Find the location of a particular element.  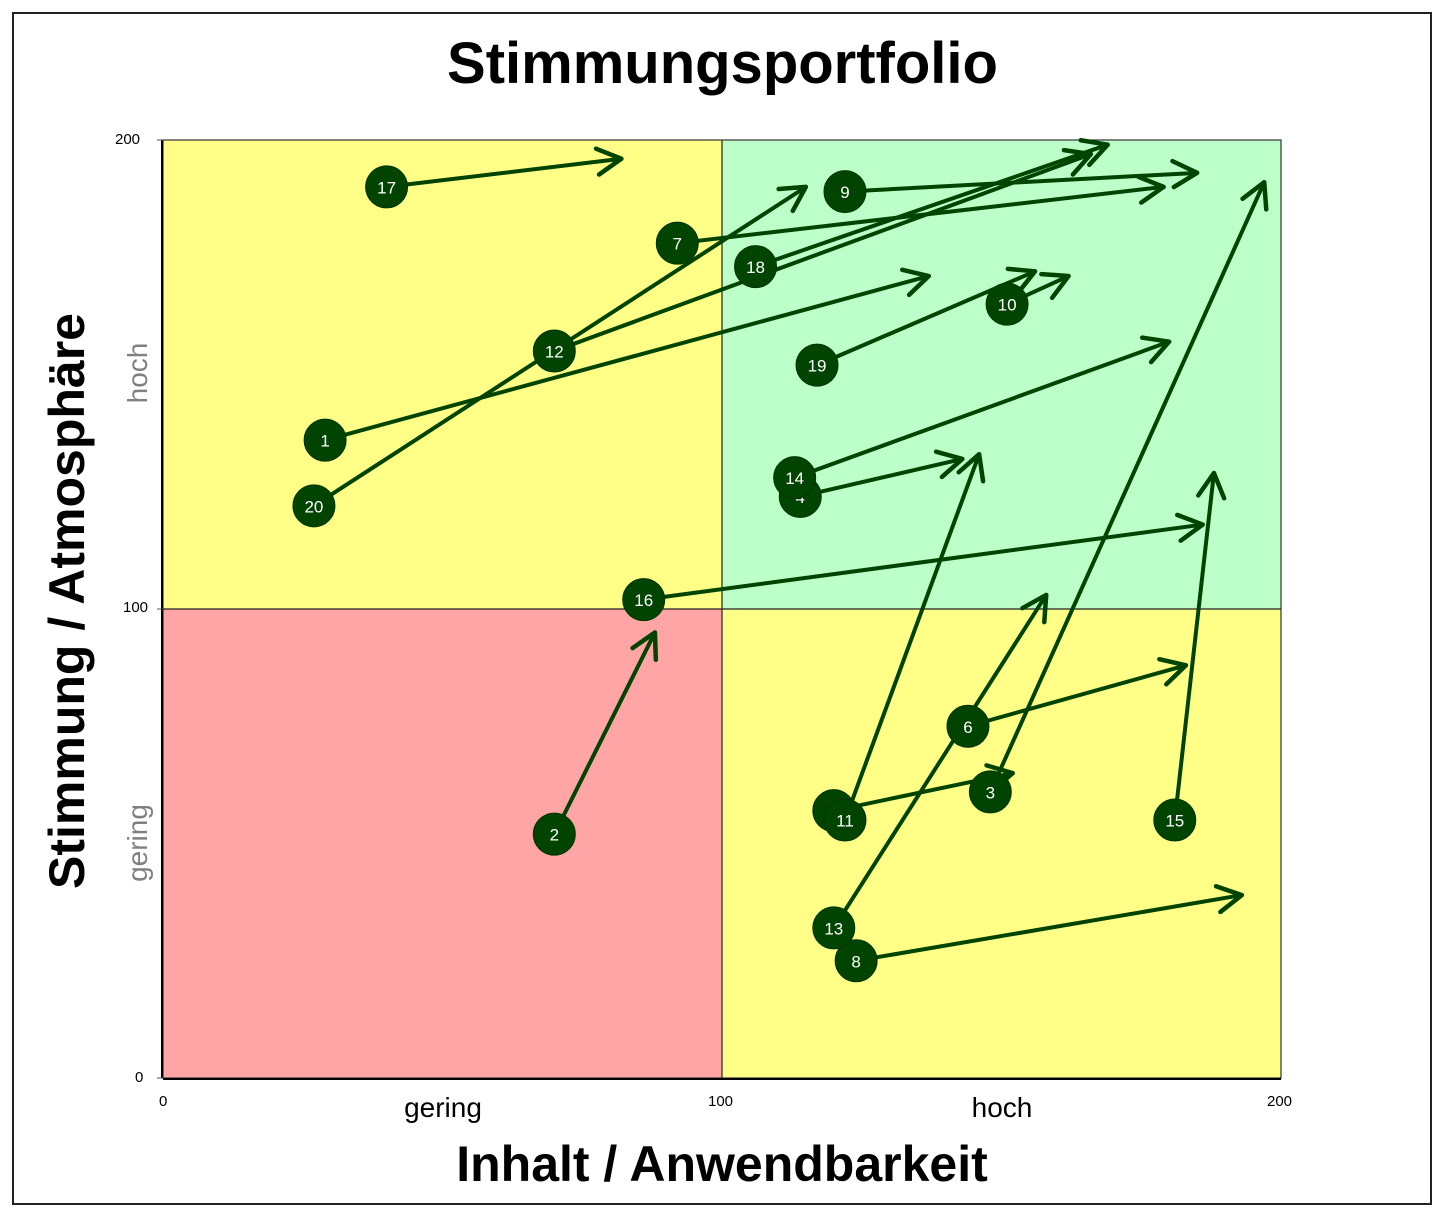

point-11: 11 is located at coordinates (845, 820).